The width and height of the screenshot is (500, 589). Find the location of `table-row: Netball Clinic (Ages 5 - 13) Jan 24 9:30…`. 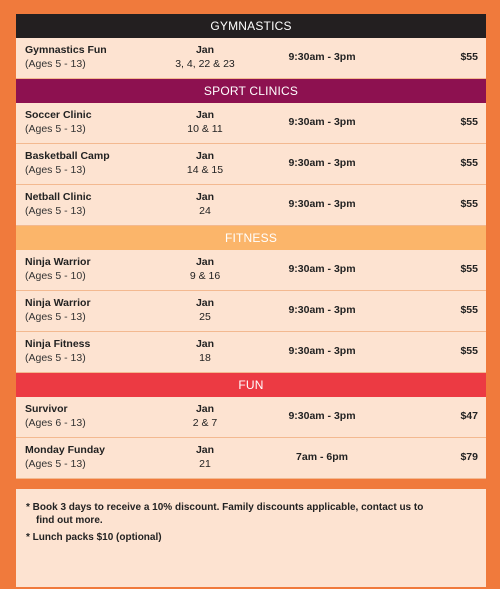

table-row: Netball Clinic (Ages 5 - 13) Jan 24 9:30… is located at coordinates (251, 205).